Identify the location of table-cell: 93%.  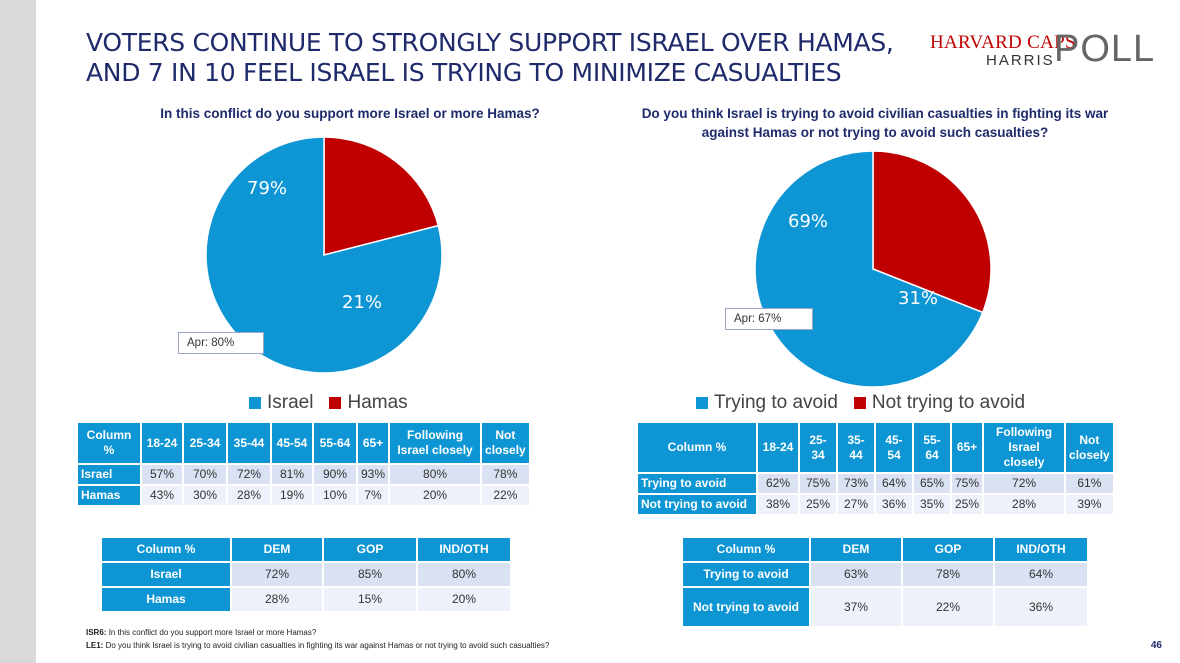
(373, 474).